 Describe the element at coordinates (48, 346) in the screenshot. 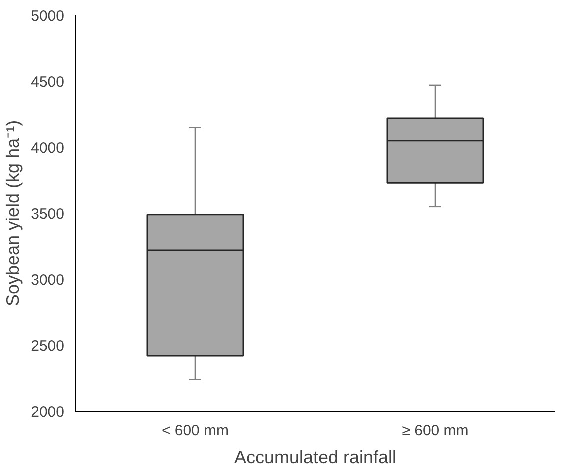

I see `y-tick-label: 2500` at that location.